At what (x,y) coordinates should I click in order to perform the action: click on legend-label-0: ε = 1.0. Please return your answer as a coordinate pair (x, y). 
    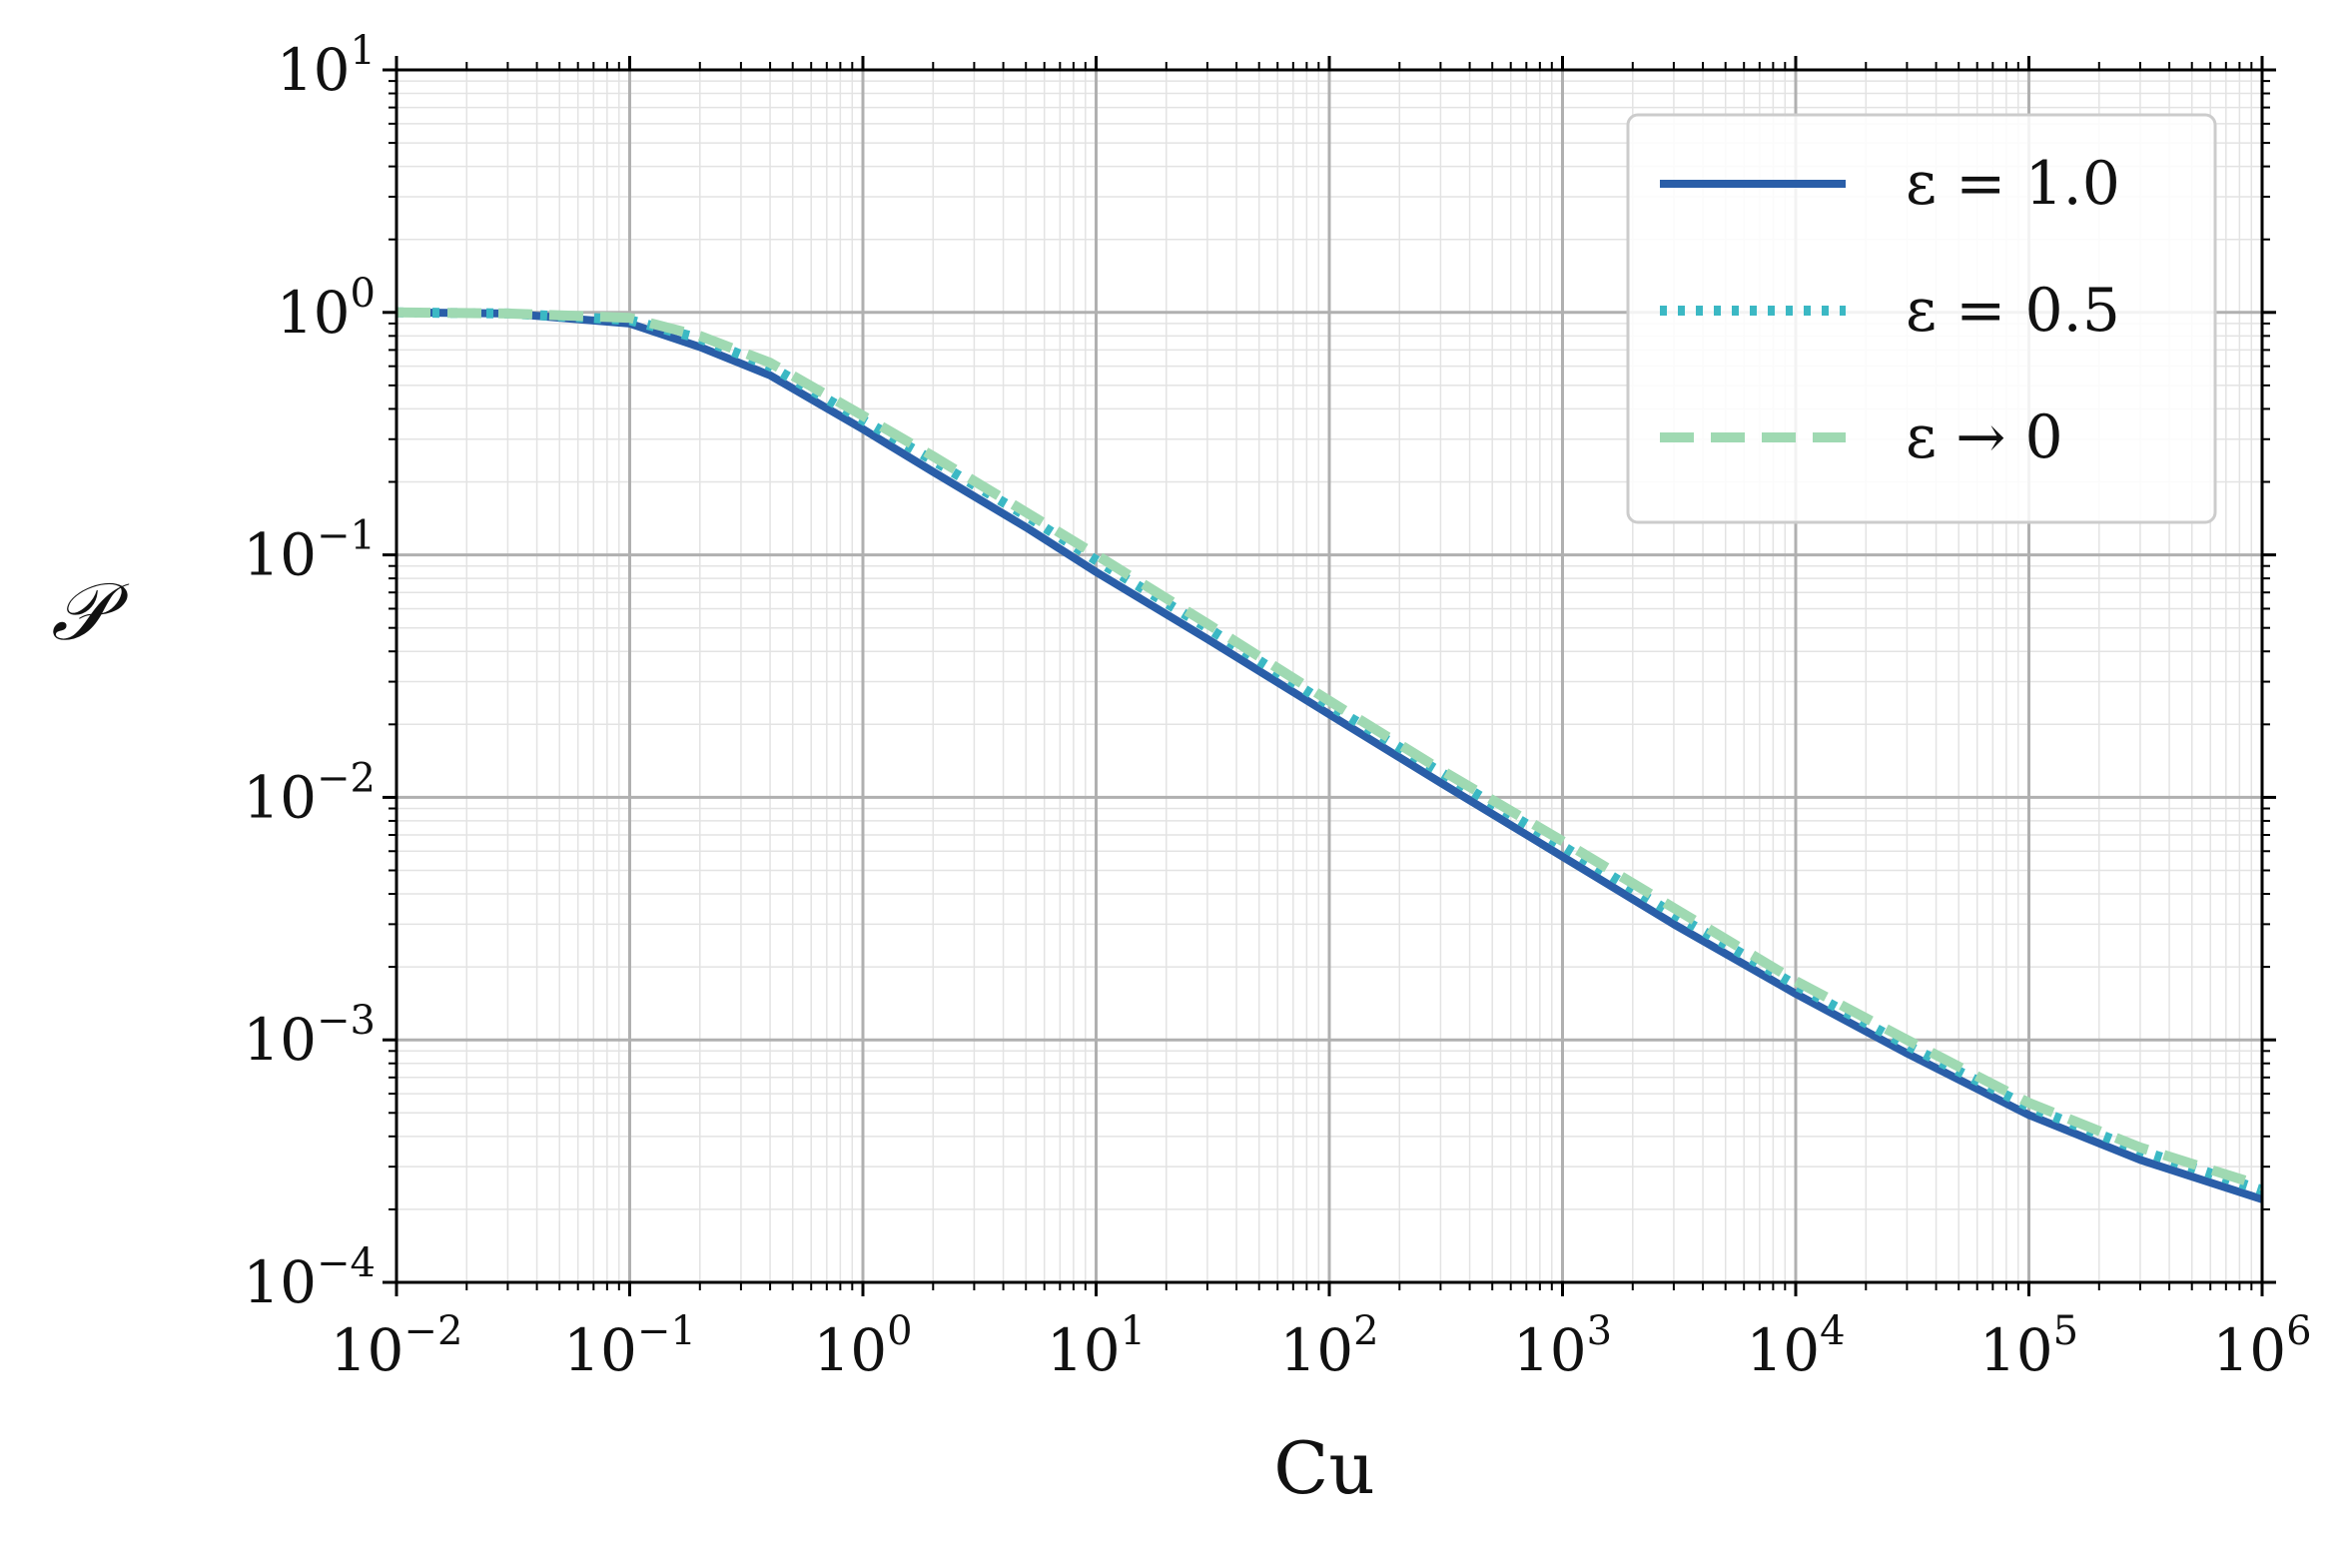
    Looking at the image, I should click on (2013, 184).